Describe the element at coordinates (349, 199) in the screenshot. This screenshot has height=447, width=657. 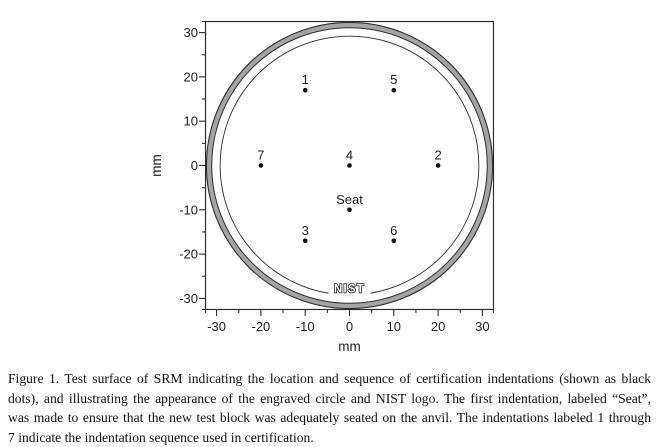
I see `indentation-label-seat: Seat` at that location.